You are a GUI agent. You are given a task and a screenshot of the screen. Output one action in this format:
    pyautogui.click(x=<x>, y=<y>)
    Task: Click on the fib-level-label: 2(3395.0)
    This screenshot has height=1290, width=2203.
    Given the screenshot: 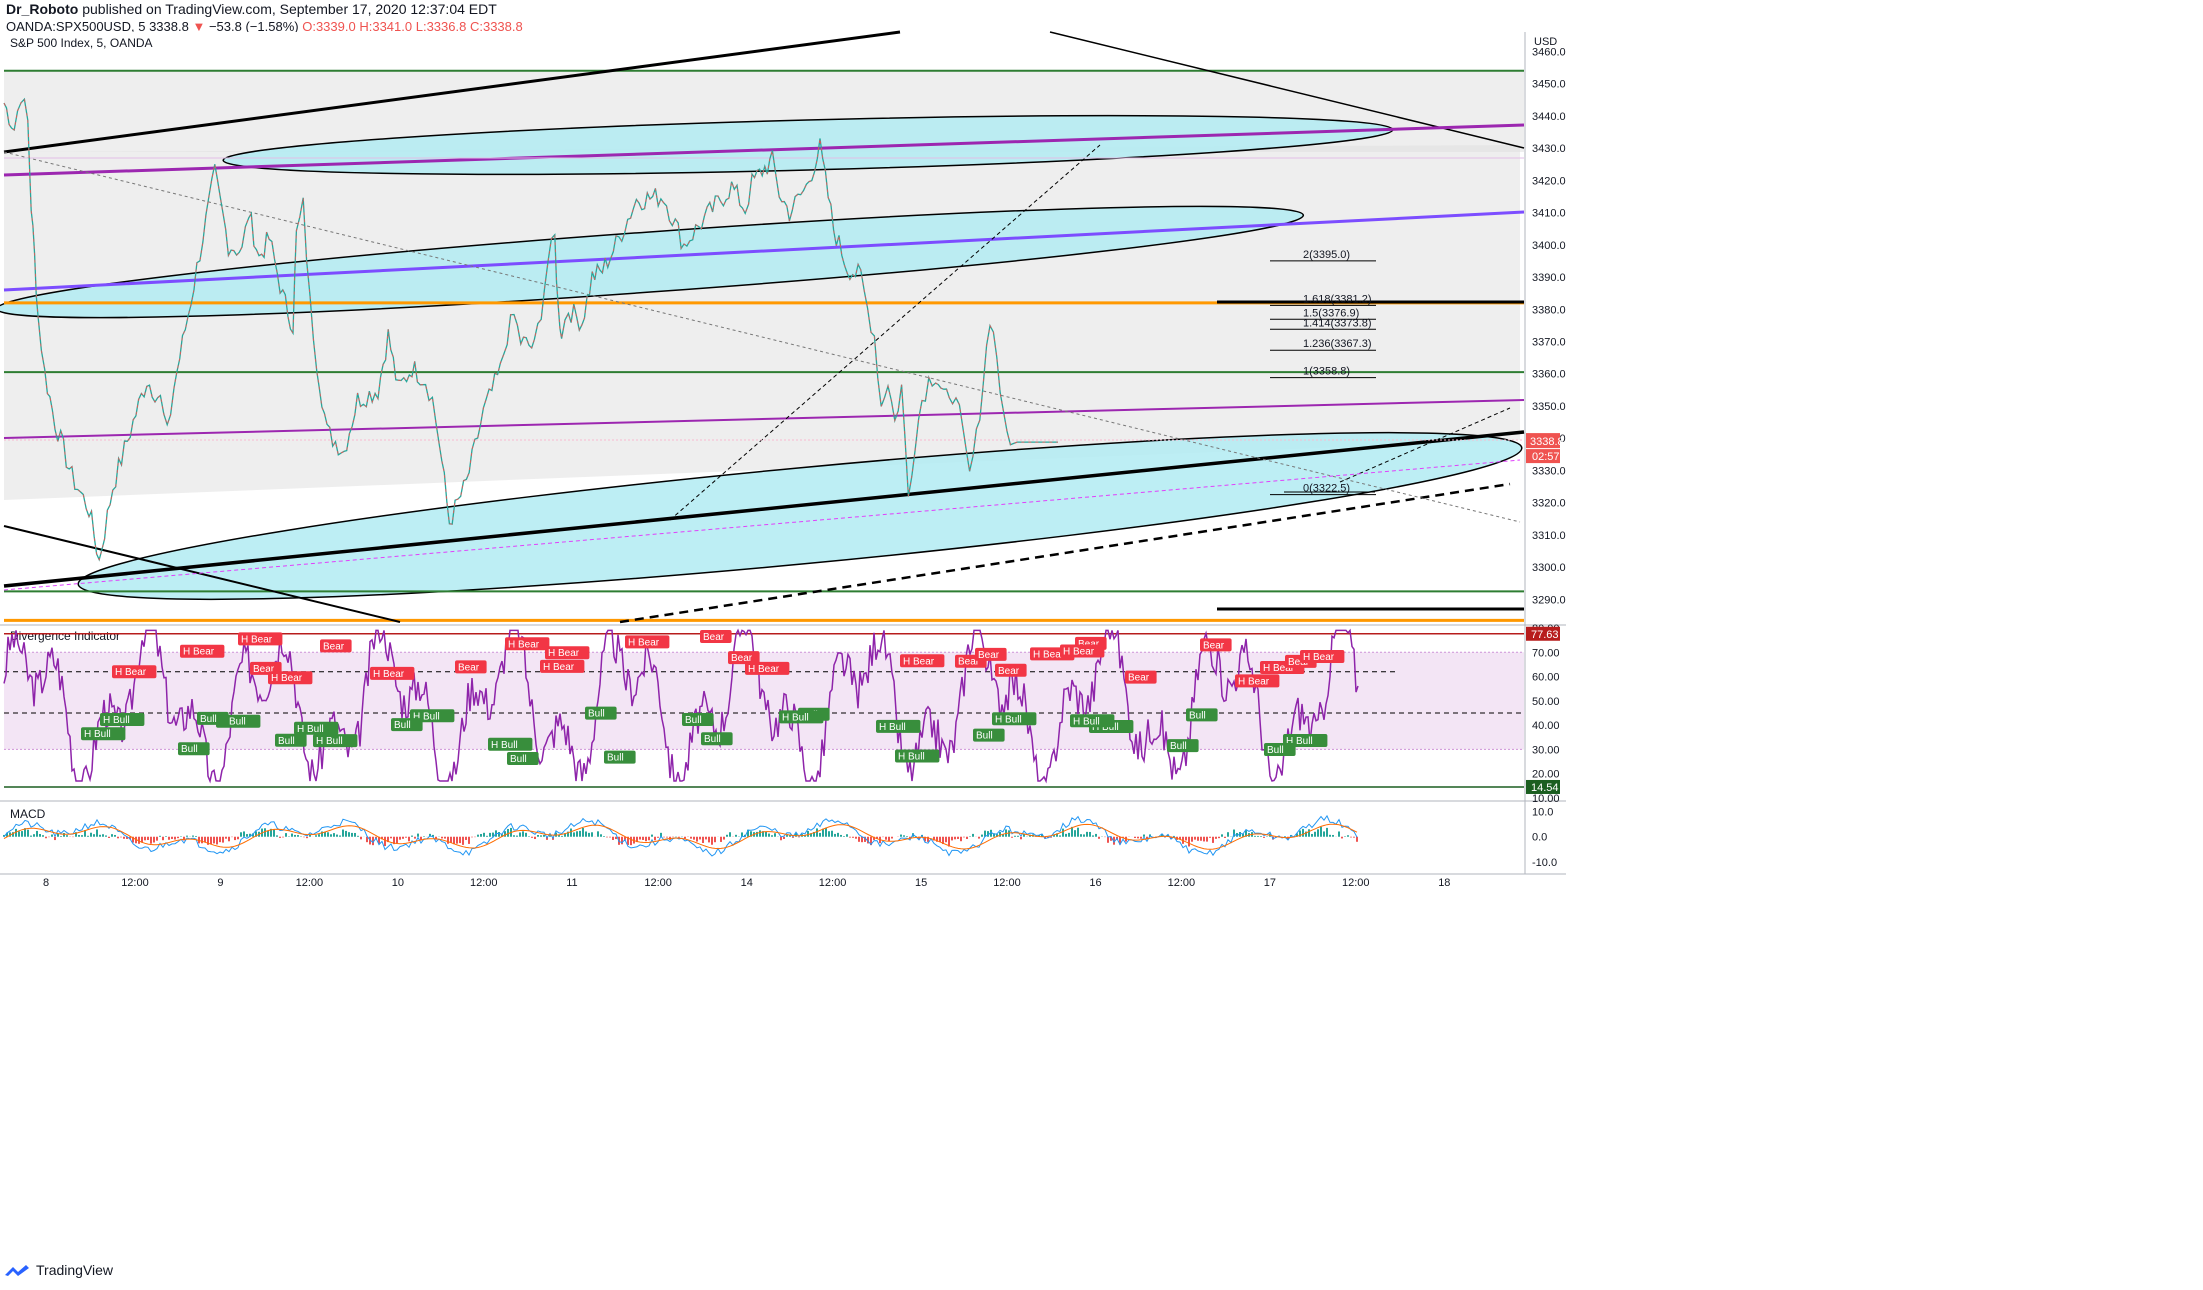 What is the action you would take?
    pyautogui.click(x=1326, y=255)
    